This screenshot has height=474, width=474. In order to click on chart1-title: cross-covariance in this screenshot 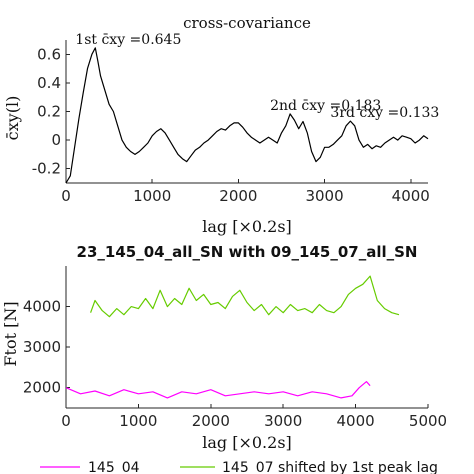, I will do `click(247, 23)`.